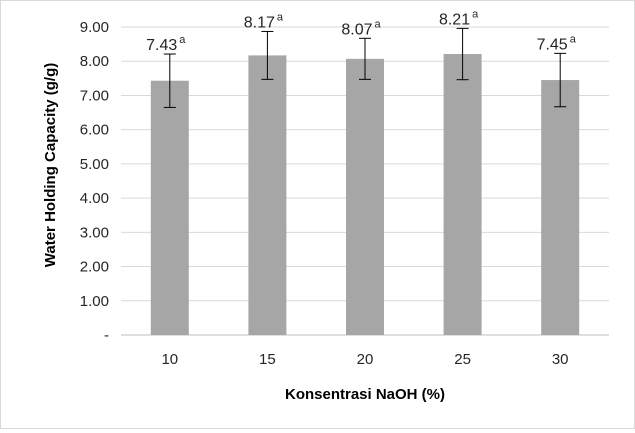 The width and height of the screenshot is (635, 433). I want to click on y-tick-label: 2.00, so click(94, 267).